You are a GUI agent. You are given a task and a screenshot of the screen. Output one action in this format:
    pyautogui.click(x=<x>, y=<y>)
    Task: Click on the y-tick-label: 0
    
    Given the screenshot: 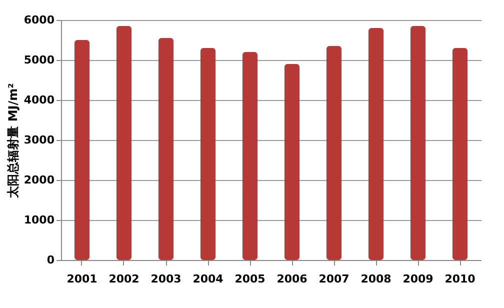 What is the action you would take?
    pyautogui.click(x=50, y=260)
    